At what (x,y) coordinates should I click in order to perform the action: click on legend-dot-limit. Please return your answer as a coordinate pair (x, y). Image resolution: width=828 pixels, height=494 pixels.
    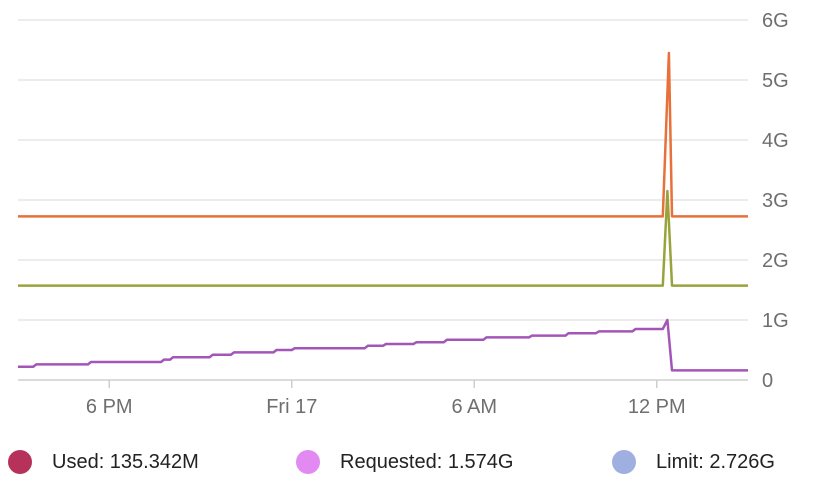
    Looking at the image, I should click on (624, 462).